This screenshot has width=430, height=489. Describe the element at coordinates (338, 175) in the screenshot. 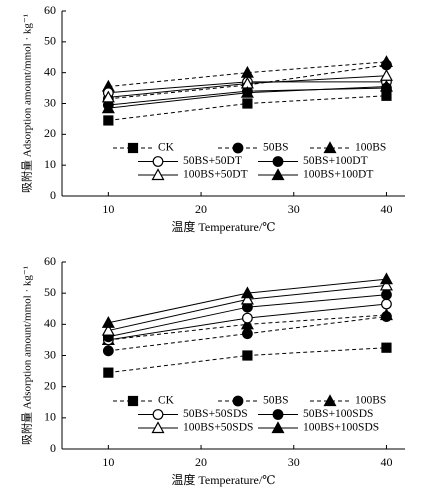

I see `legend-label: 100BS+100DT` at that location.